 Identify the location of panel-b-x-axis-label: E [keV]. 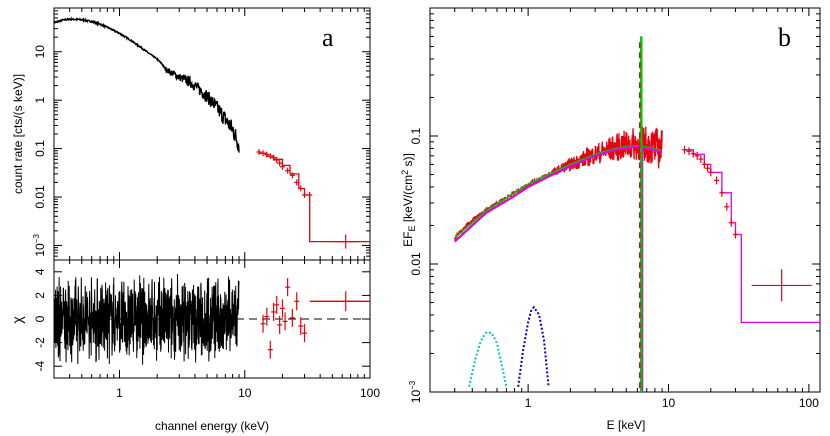
(626, 425).